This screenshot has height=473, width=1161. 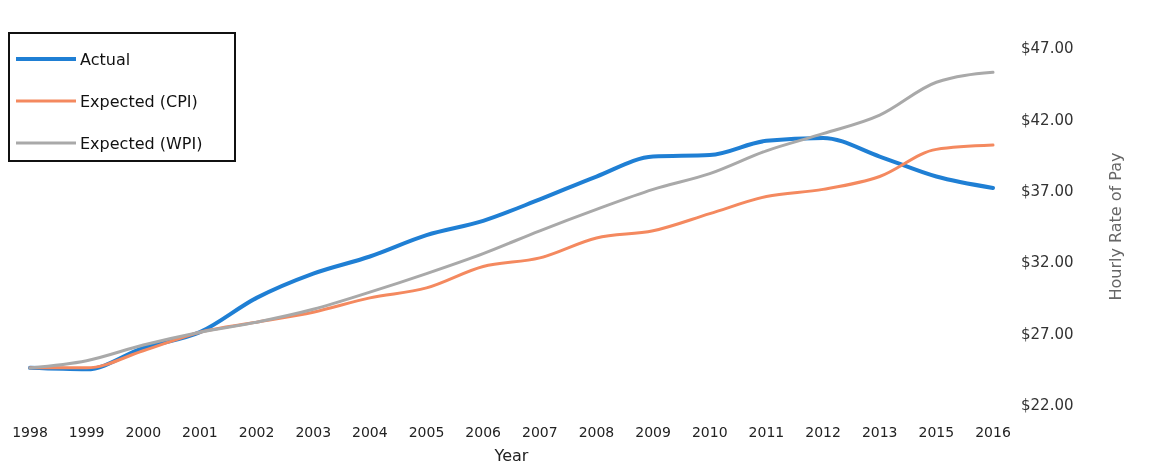 I want to click on y-tick-label: $27.00, so click(x=1047, y=333).